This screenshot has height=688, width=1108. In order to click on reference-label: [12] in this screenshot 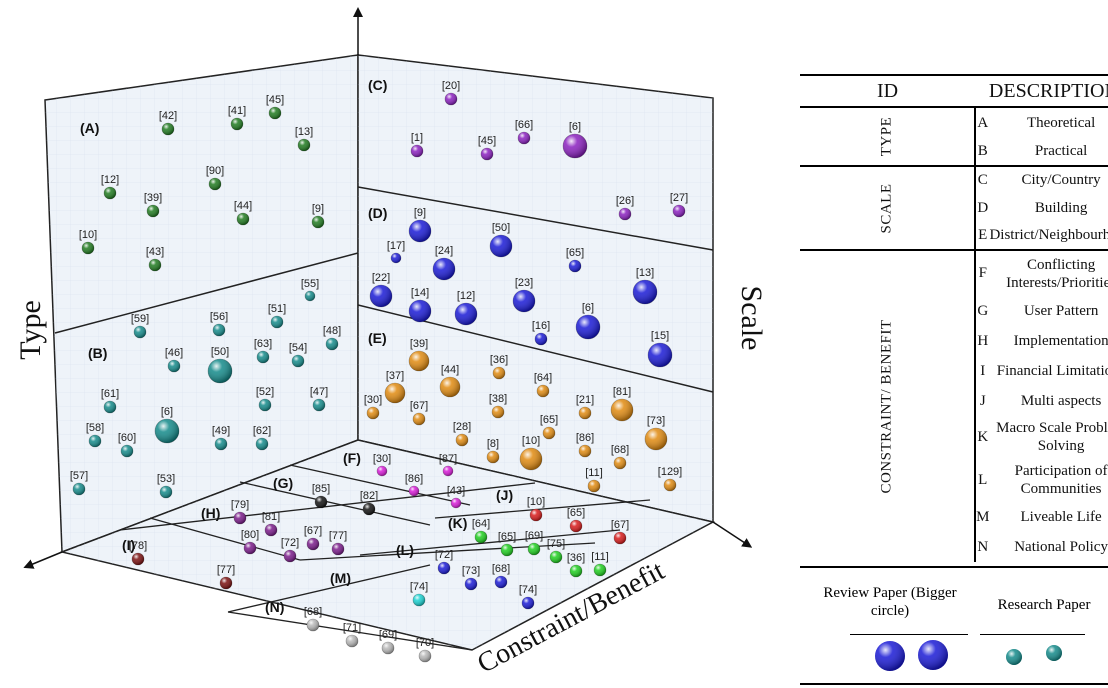, I will do `click(466, 296)`.